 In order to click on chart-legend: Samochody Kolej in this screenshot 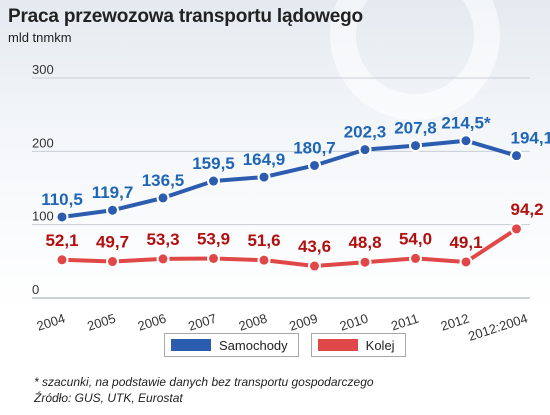, I will do `click(285, 345)`.